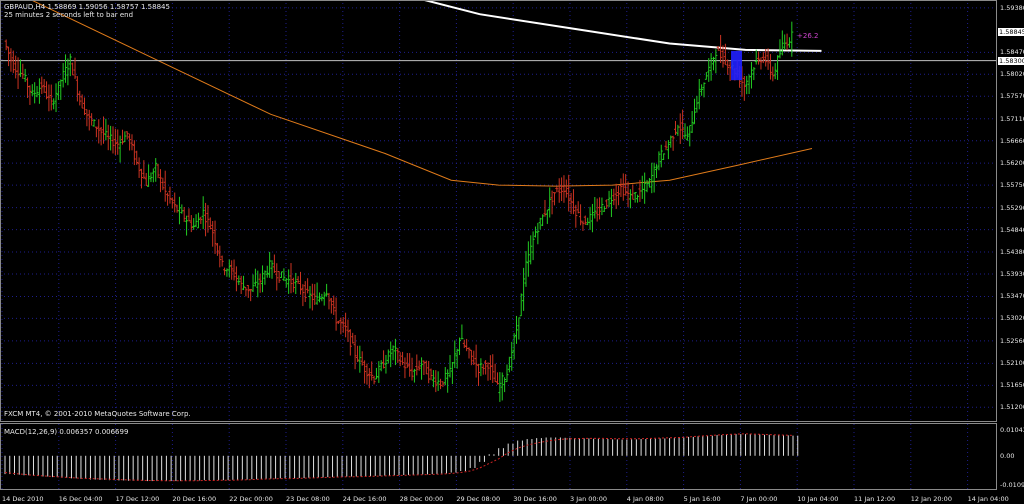  What do you see at coordinates (1012, 118) in the screenshot?
I see `price-scale-label: 1.57110` at bounding box center [1012, 118].